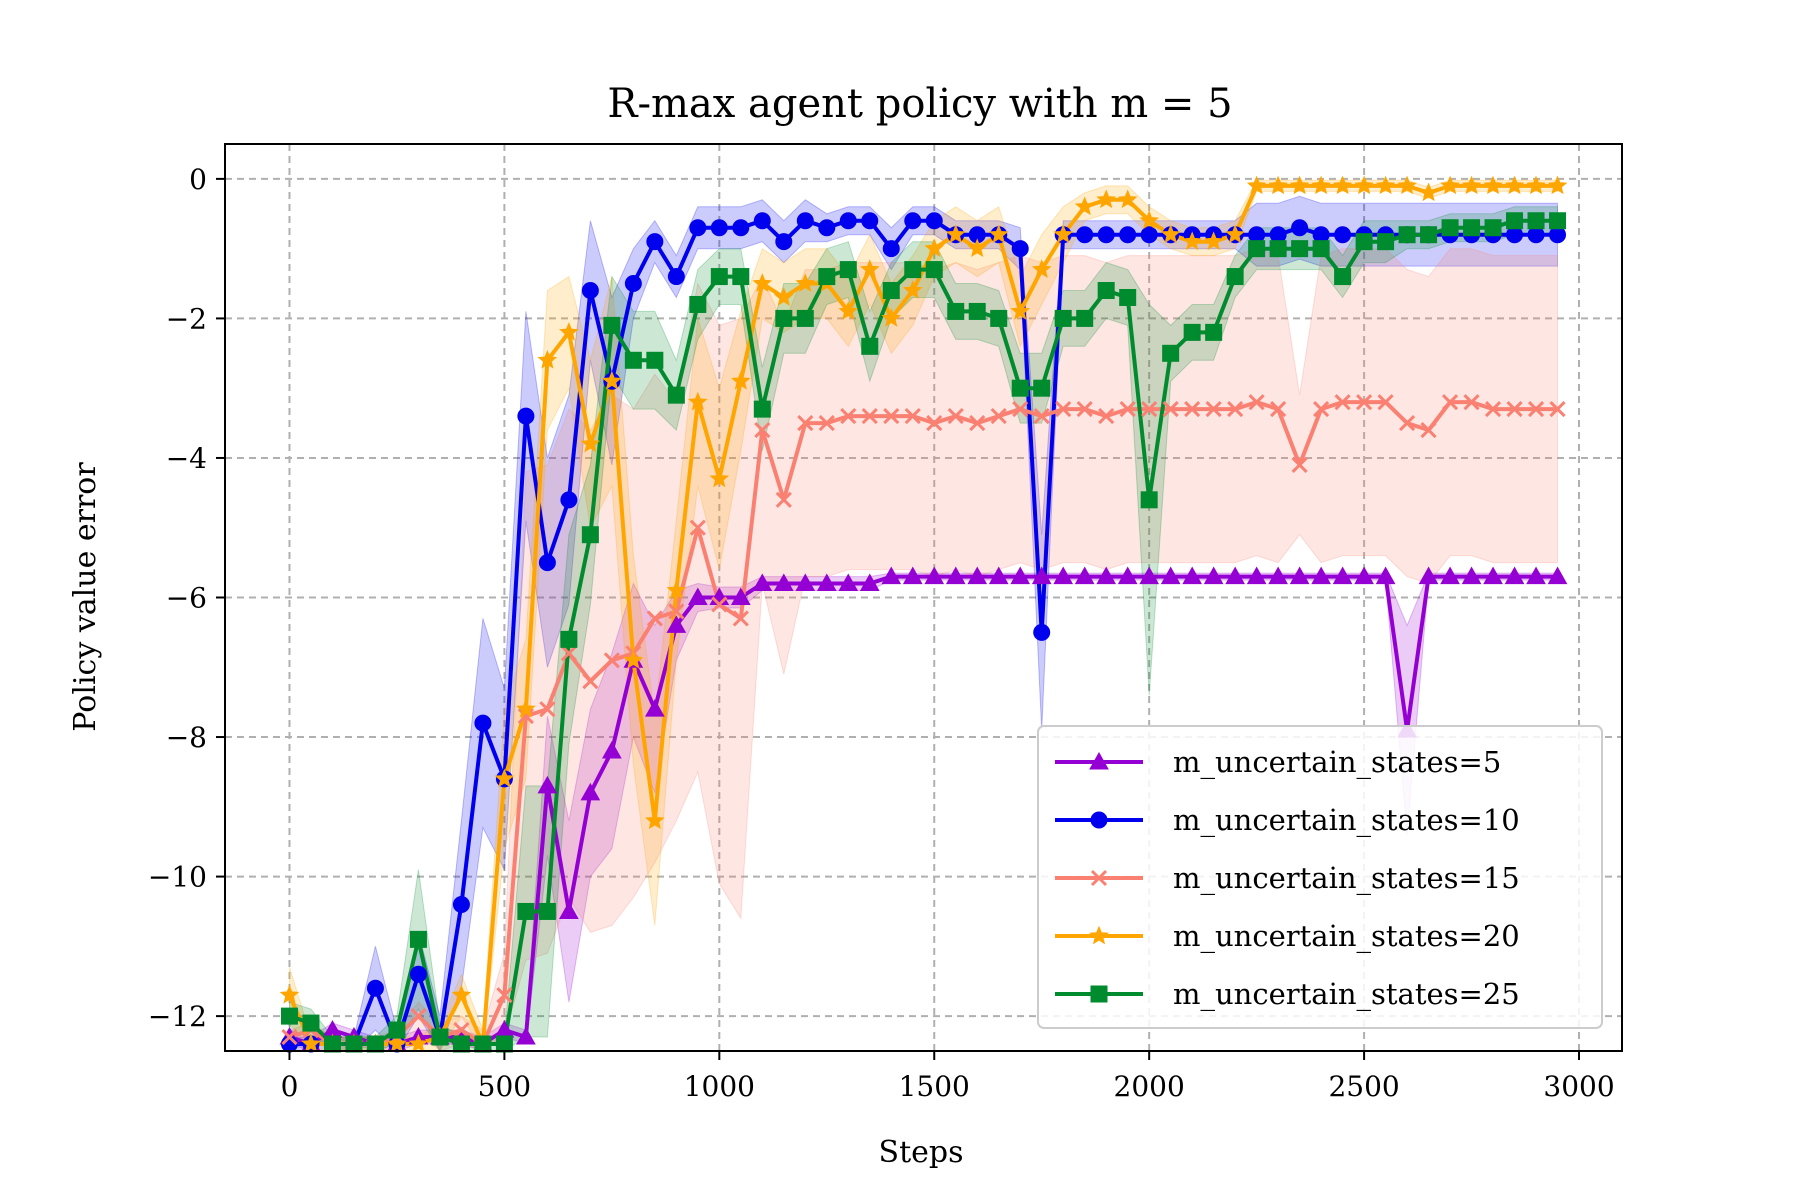  I want to click on legend-label: m_uncertain_states=20, so click(1346, 936).